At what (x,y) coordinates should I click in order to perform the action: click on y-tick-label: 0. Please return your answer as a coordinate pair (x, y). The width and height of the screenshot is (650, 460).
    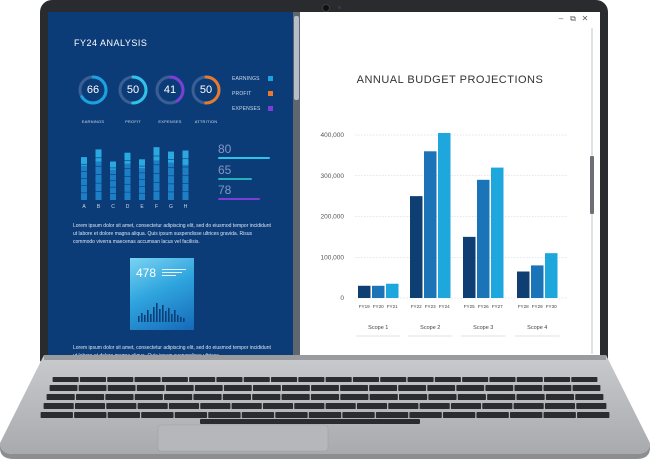
    Looking at the image, I should click on (342, 298).